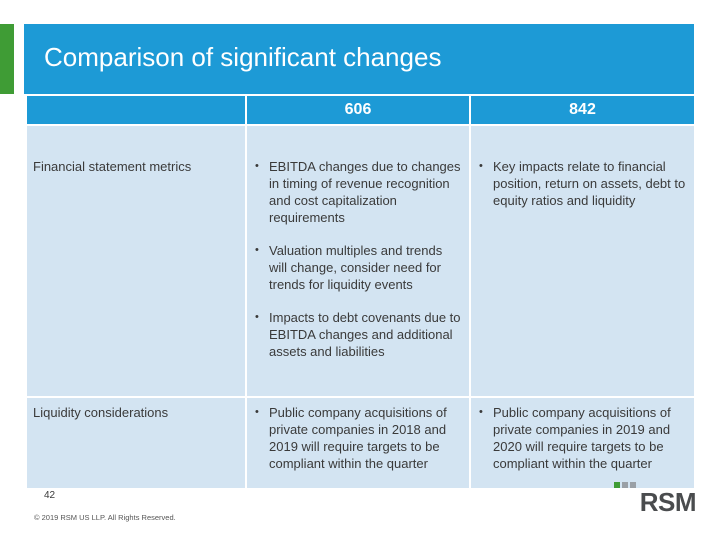 The height and width of the screenshot is (540, 720). I want to click on copyright-notice: © 2019 RSM US LLP. All Rights Reserved., so click(105, 517).